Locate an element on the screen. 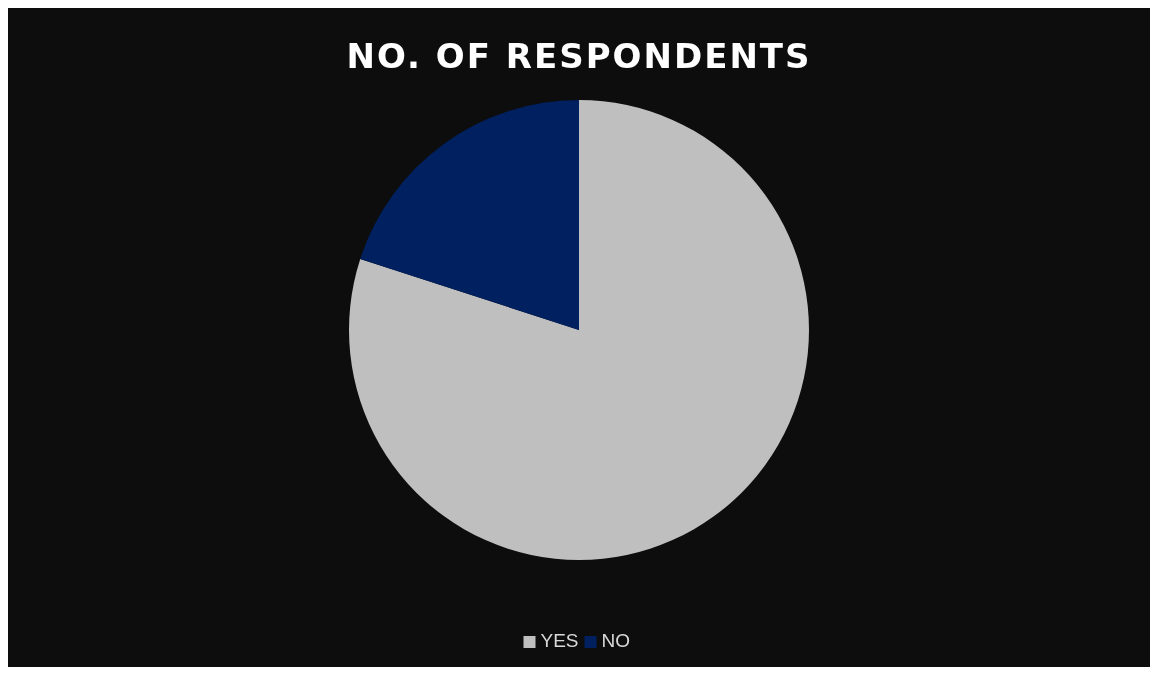 This screenshot has height=675, width=1158. legend-label: NO is located at coordinates (615, 641).